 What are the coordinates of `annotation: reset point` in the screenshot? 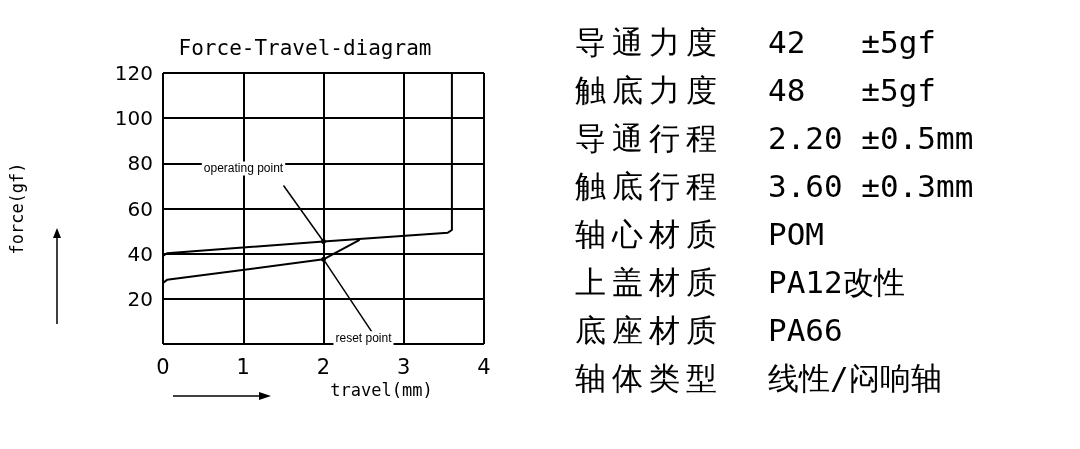 It's located at (364, 338).